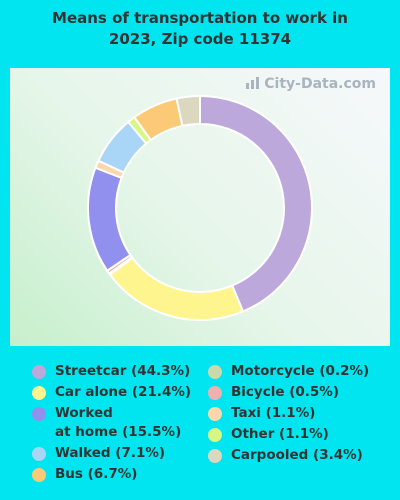  Describe the element at coordinates (109, 219) in the screenshot. I see `donut-slice-worked-at-home` at that location.